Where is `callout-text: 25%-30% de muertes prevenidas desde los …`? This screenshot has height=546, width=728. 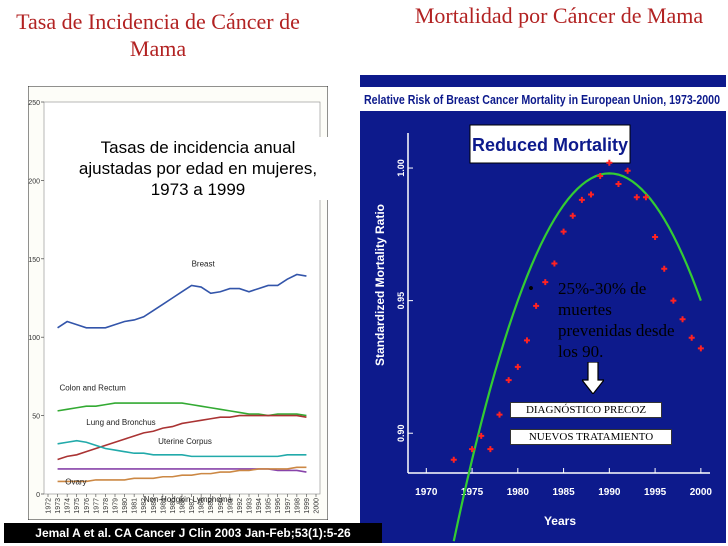
callout-text: 25%-30% de muertes prevenidas desde los … is located at coordinates (616, 320).